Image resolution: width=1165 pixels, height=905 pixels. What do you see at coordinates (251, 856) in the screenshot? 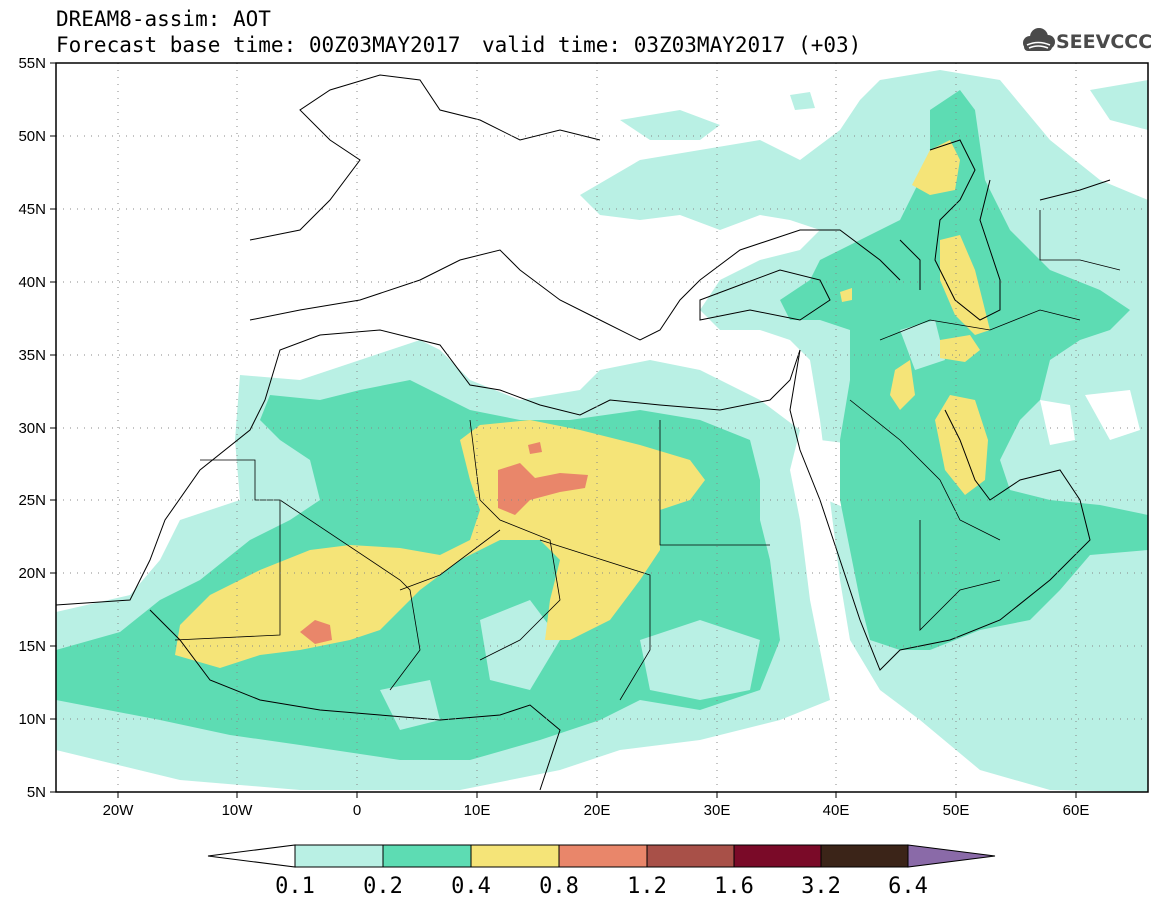
I see `colorbar-low-arrow` at bounding box center [251, 856].